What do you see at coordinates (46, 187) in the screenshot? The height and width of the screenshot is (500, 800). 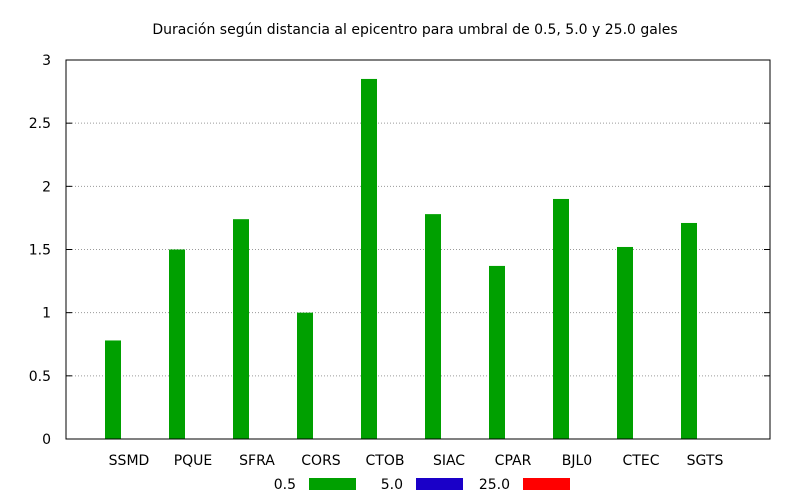 I see `y-tick-label: 2` at bounding box center [46, 187].